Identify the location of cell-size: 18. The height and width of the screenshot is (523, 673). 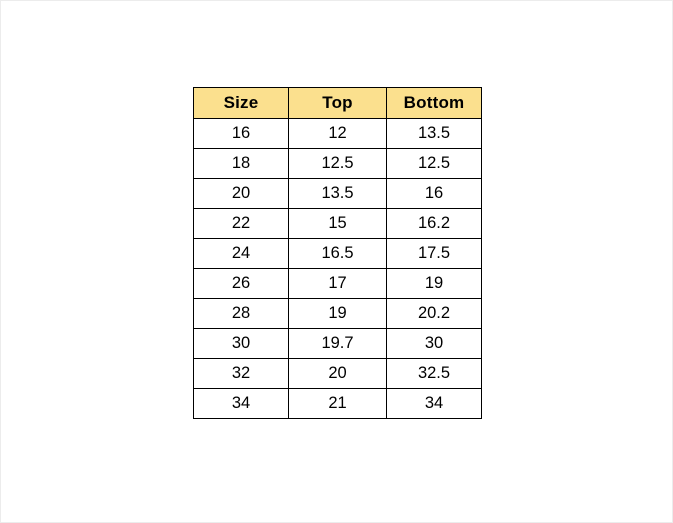
(241, 163).